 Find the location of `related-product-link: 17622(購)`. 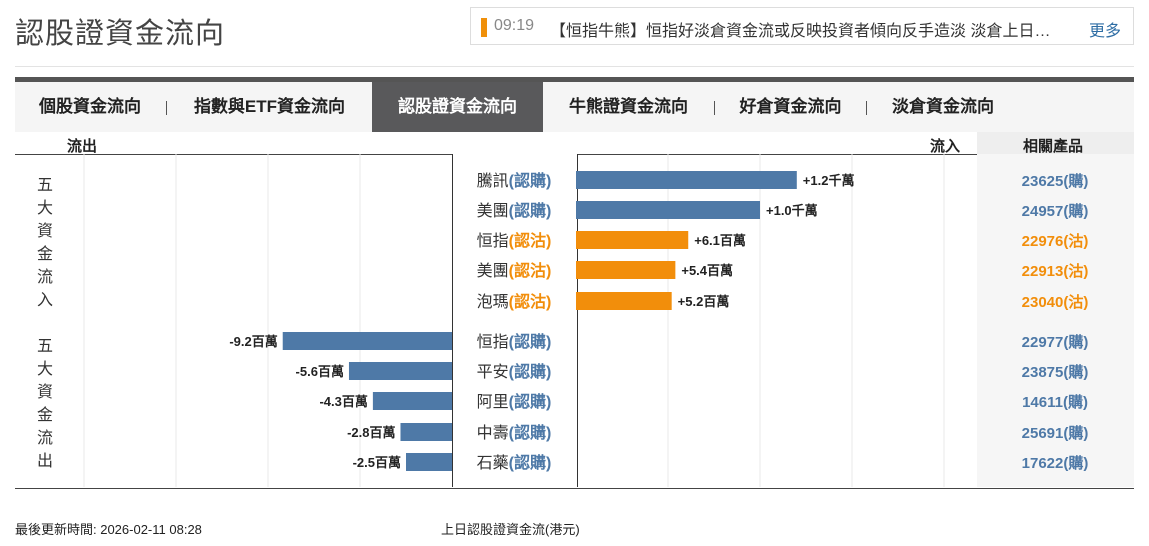

related-product-link: 17622(購) is located at coordinates (1055, 463).